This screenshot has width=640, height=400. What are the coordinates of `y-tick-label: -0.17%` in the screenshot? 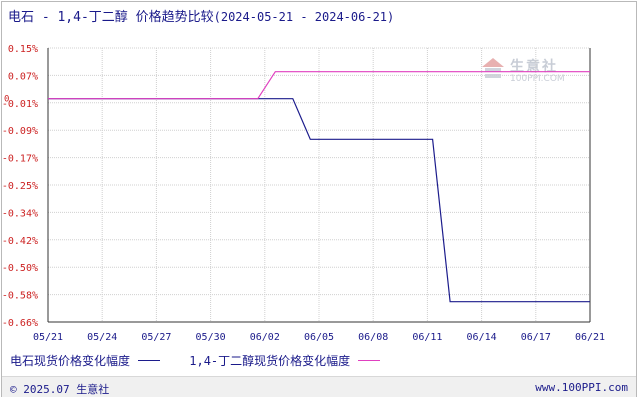 It's located at (20, 159).